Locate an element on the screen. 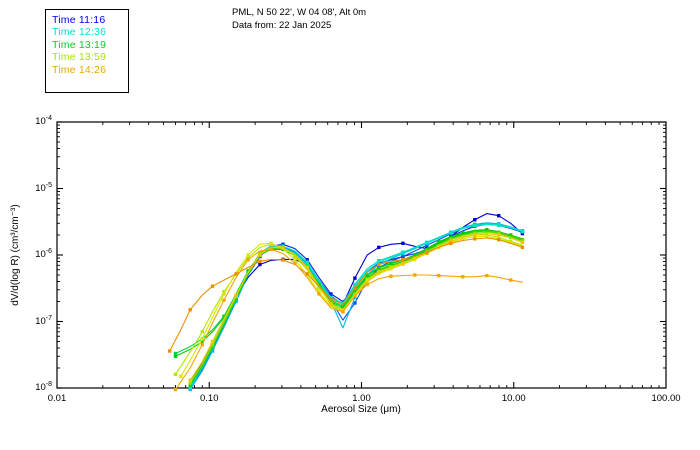 This screenshot has width=700, height=450. y-tick-label: 10⁻⁷ is located at coordinates (43, 320).